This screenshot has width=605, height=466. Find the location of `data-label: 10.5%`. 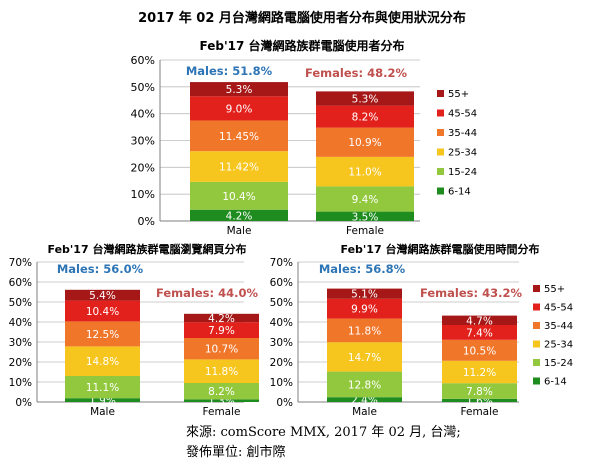

data-label: 10.5% is located at coordinates (479, 351).